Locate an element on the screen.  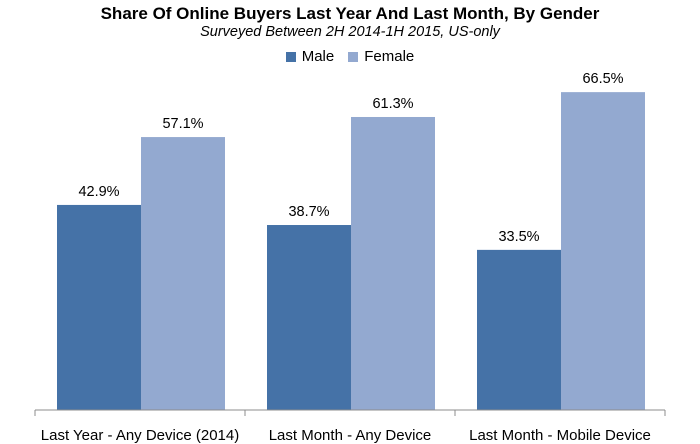
data-label-male-0: 42.9% is located at coordinates (98, 192).